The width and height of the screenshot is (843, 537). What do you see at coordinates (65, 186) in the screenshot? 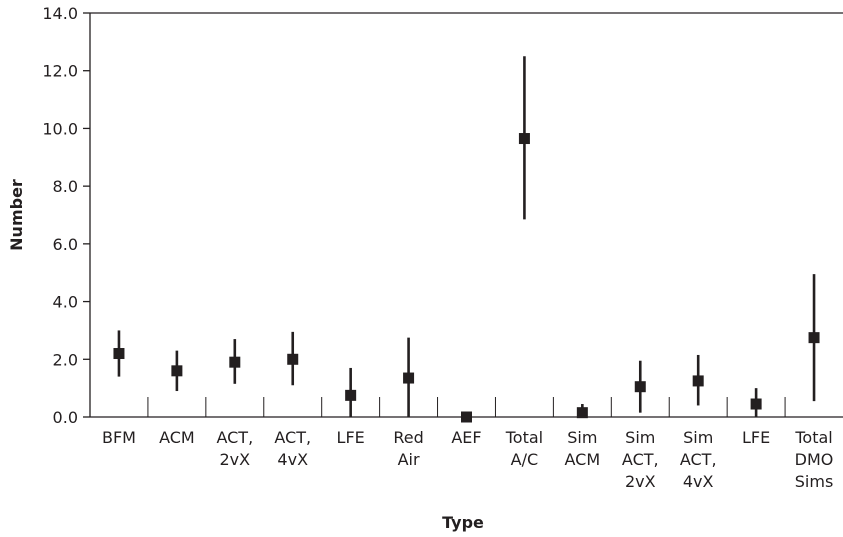
I see `y-tick-label: 8.0` at bounding box center [65, 186].